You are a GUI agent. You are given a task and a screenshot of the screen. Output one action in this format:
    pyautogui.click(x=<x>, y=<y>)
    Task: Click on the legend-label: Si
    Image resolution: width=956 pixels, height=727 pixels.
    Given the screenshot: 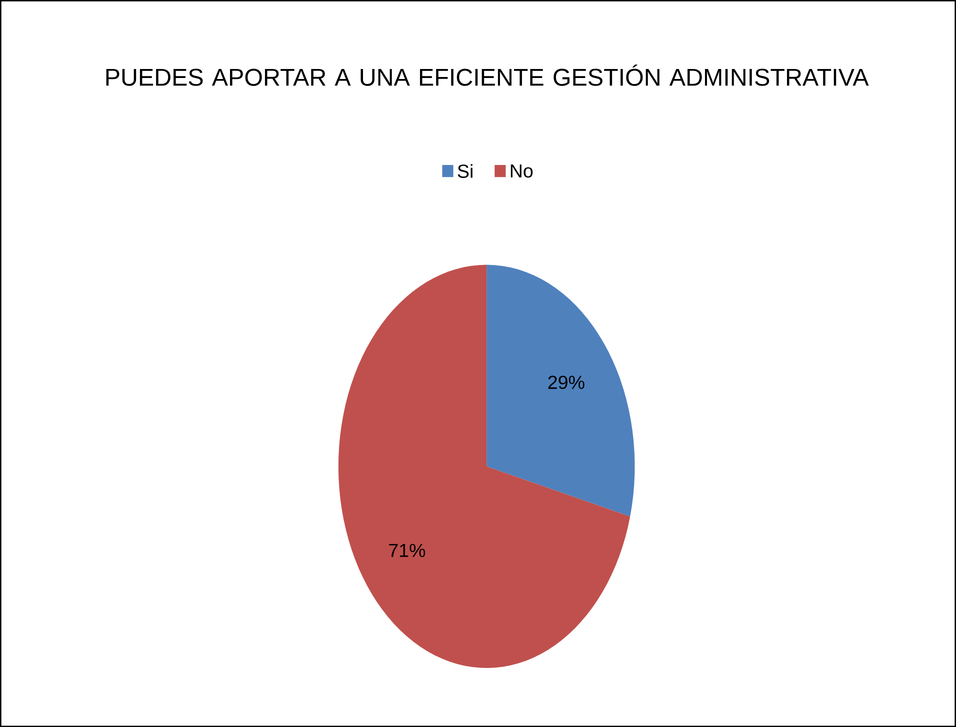 What is the action you would take?
    pyautogui.click(x=465, y=171)
    